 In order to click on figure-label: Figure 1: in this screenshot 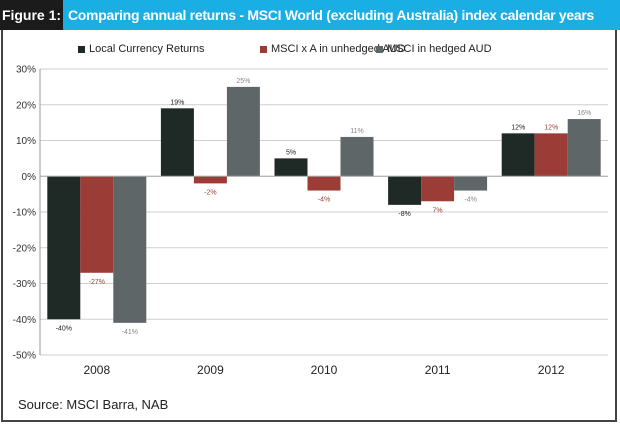, I will do `click(31, 15)`.